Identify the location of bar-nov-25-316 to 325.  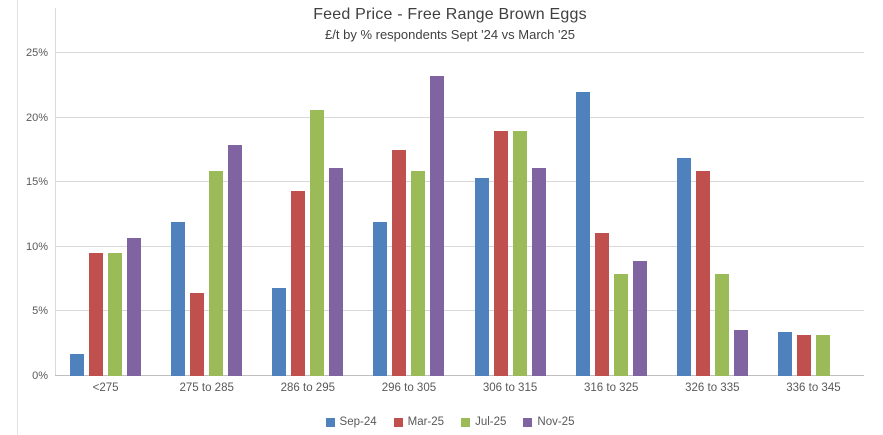
(639, 318).